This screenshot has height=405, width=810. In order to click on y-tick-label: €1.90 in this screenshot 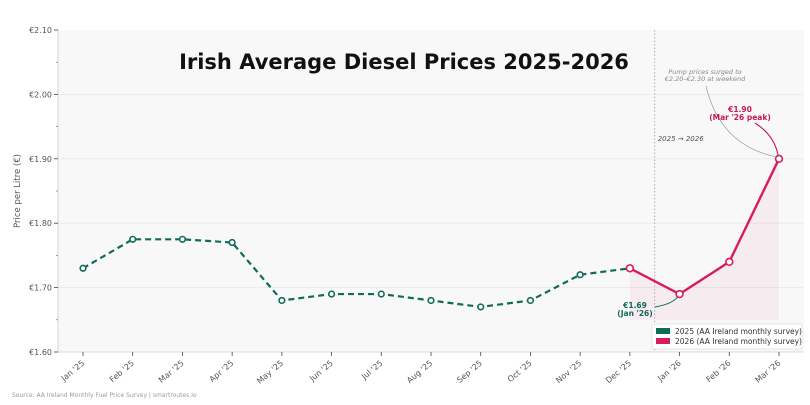, I will do `click(40, 159)`.